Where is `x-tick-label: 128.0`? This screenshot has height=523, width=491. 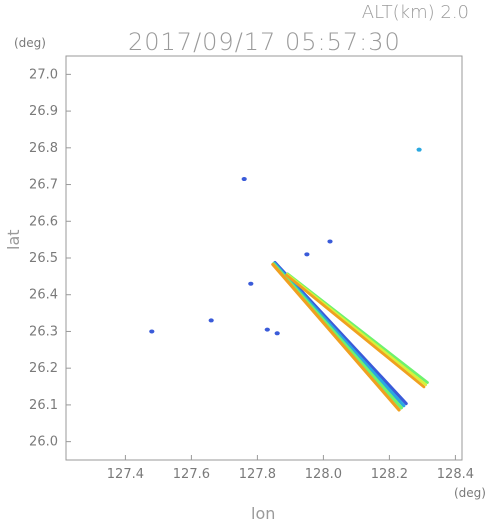 x-tick-label: 128.0 is located at coordinates (323, 474).